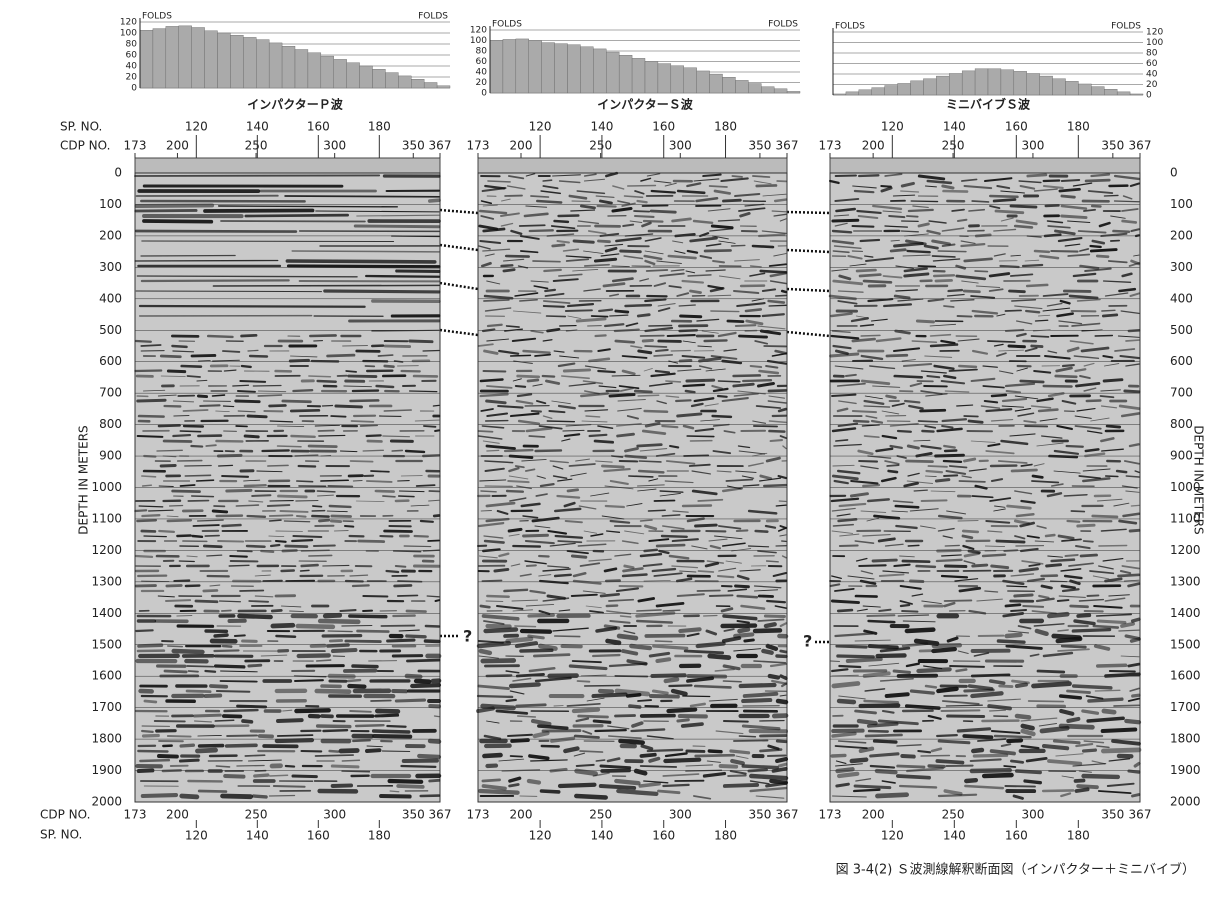  What do you see at coordinates (725, 836) in the screenshot?
I see `sp-tick-label: 180` at bounding box center [725, 836].